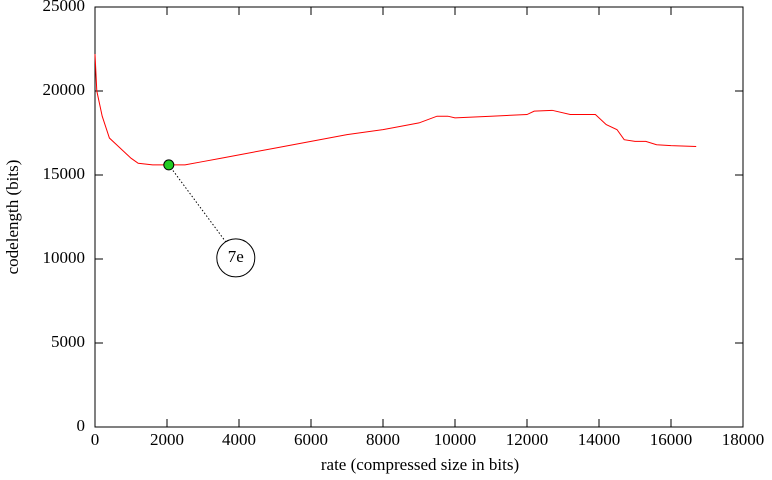 Image resolution: width=772 pixels, height=480 pixels. What do you see at coordinates (527, 439) in the screenshot?
I see `x-tick-label: 12000` at bounding box center [527, 439].